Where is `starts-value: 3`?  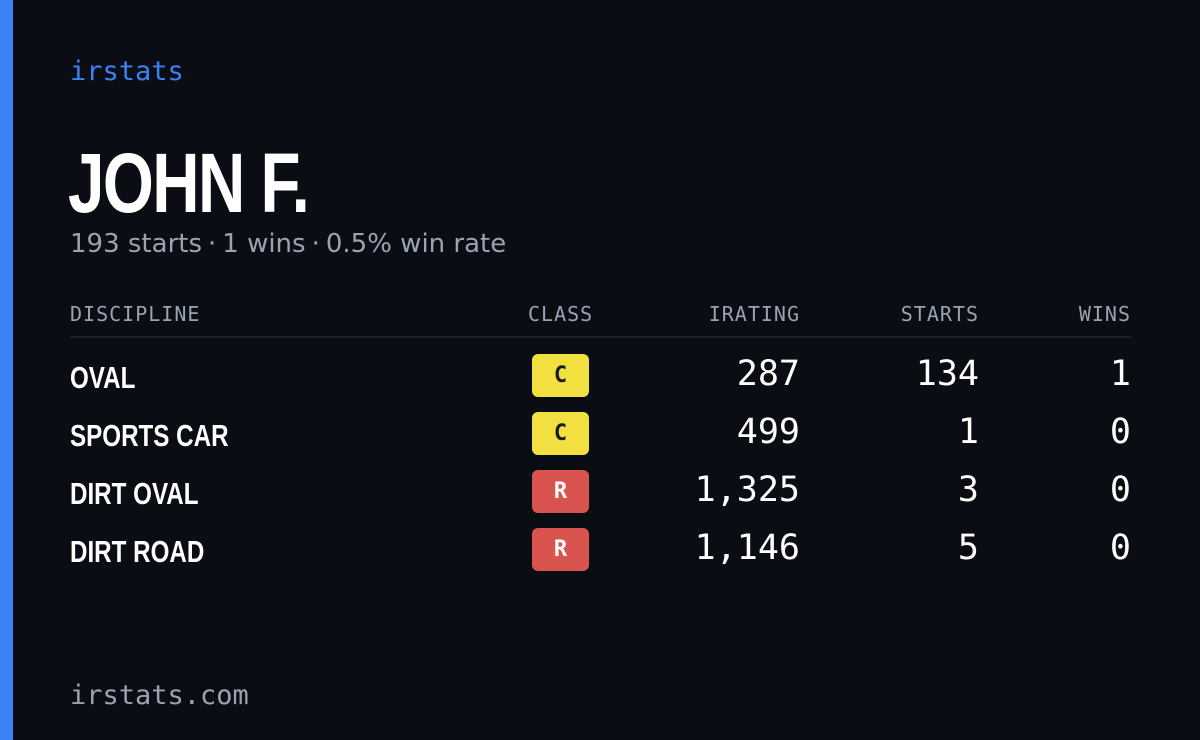
starts-value: 3 is located at coordinates (968, 490).